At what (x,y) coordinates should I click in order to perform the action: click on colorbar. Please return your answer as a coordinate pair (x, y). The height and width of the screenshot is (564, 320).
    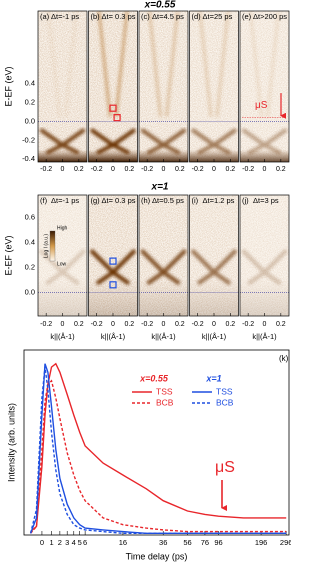
    Looking at the image, I should click on (52, 246).